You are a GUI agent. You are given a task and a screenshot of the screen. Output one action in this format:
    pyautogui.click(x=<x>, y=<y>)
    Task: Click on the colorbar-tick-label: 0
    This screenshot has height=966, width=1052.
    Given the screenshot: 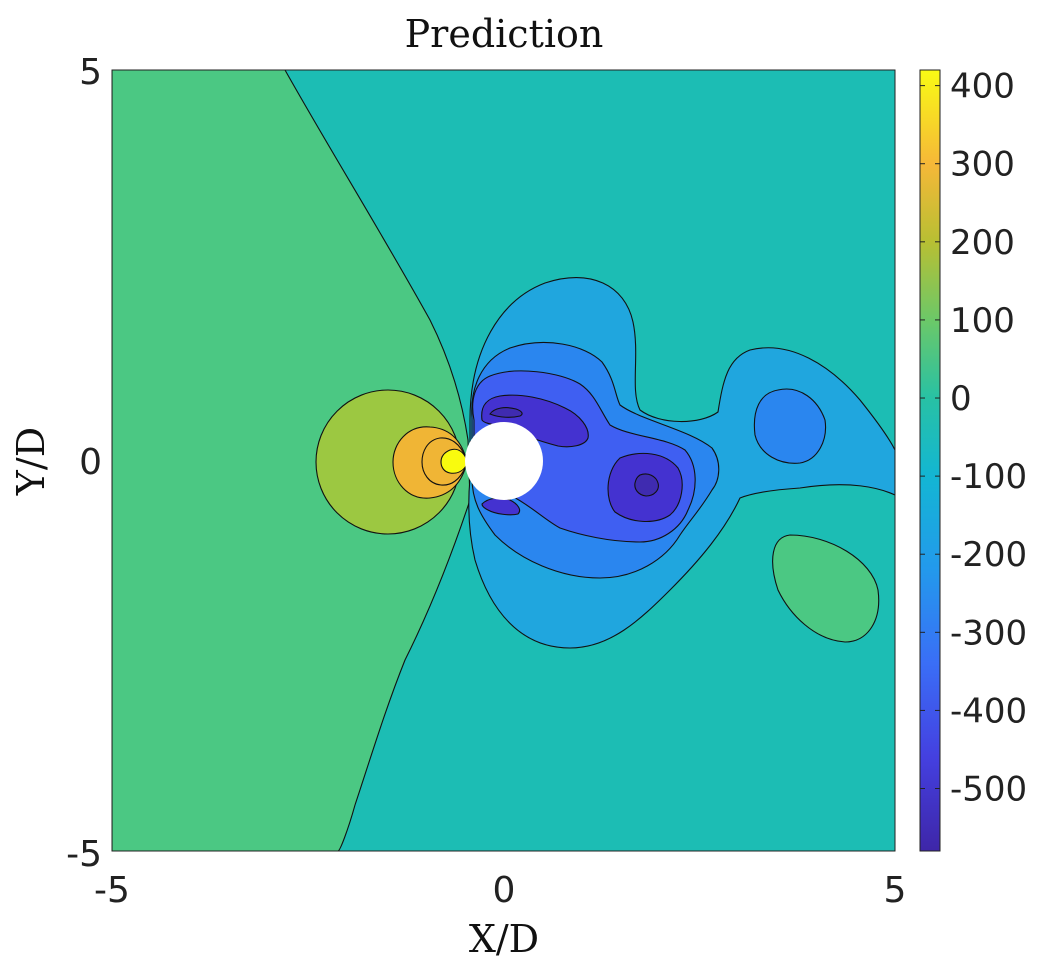 What is the action you would take?
    pyautogui.click(x=961, y=399)
    